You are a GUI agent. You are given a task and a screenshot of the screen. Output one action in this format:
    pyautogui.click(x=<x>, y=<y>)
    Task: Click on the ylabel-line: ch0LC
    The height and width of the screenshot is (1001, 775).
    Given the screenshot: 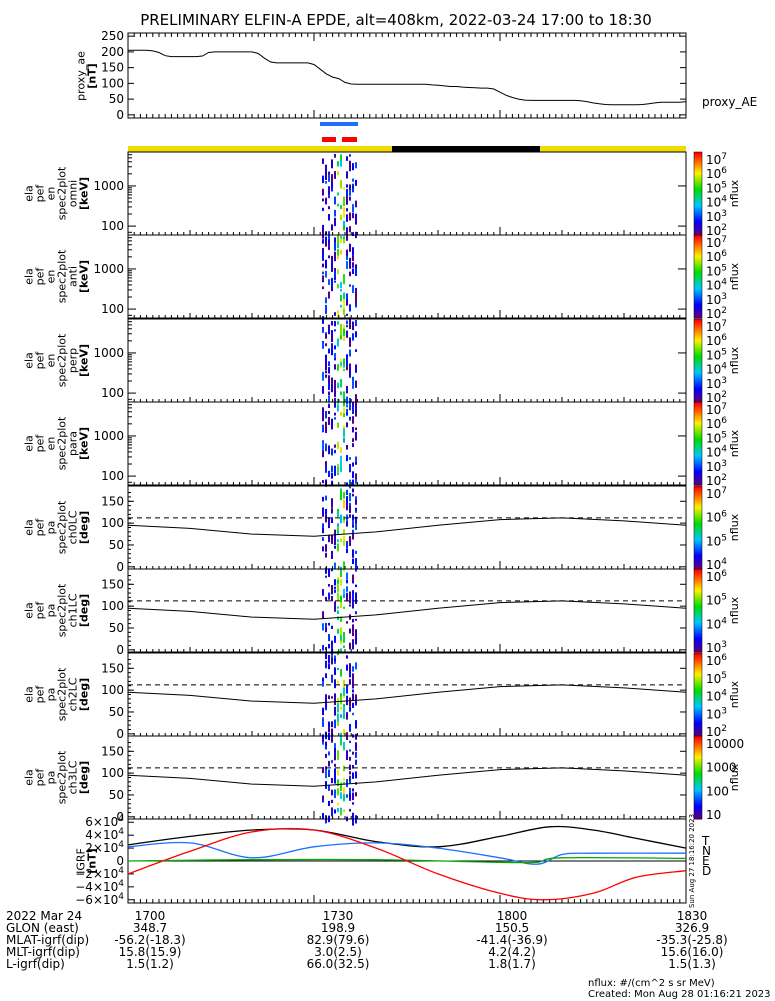 What is the action you would take?
    pyautogui.click(x=73, y=527)
    